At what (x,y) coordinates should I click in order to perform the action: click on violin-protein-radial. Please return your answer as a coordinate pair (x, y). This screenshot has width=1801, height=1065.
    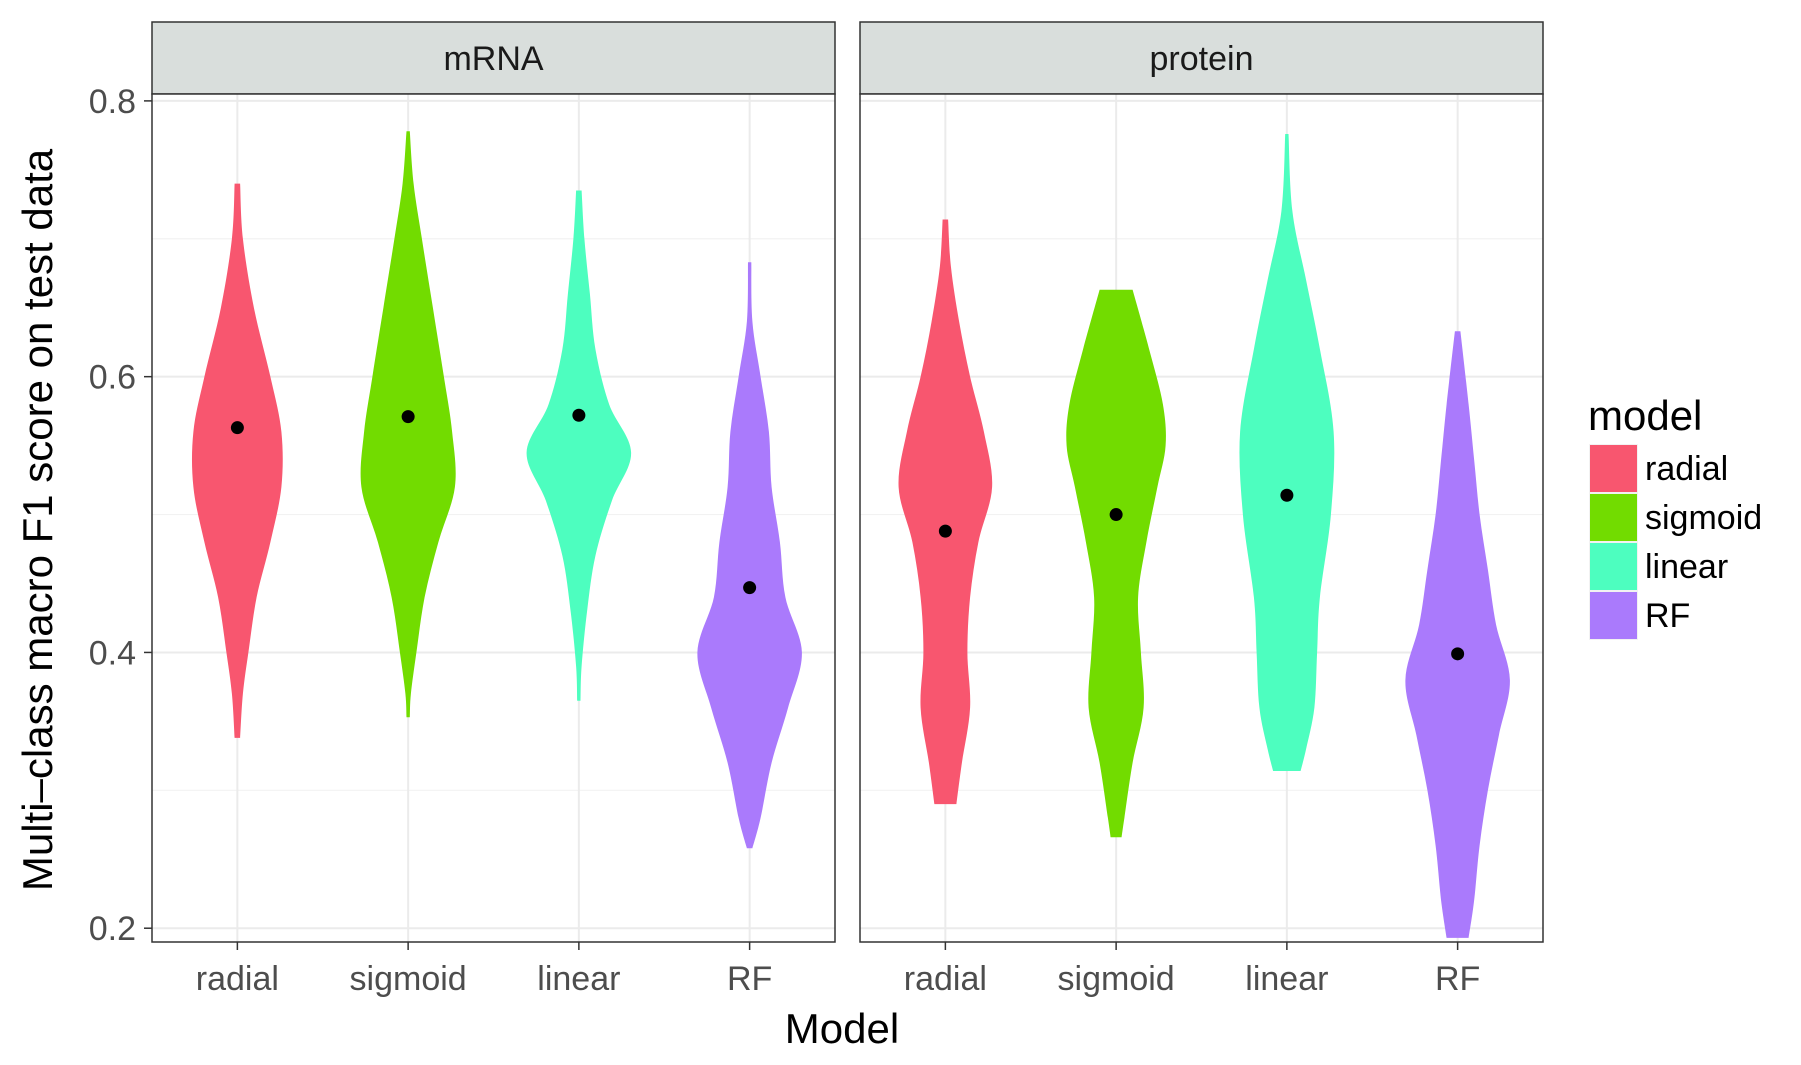
    Looking at the image, I should click on (945, 512).